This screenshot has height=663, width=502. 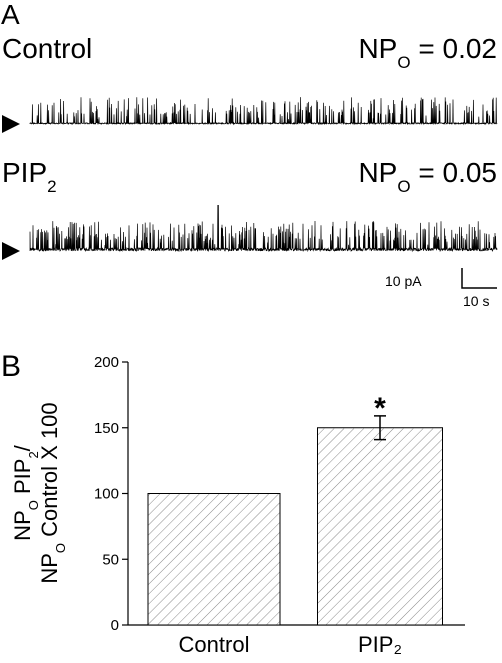 I want to click on y-tick-label: 100, so click(x=106, y=494).